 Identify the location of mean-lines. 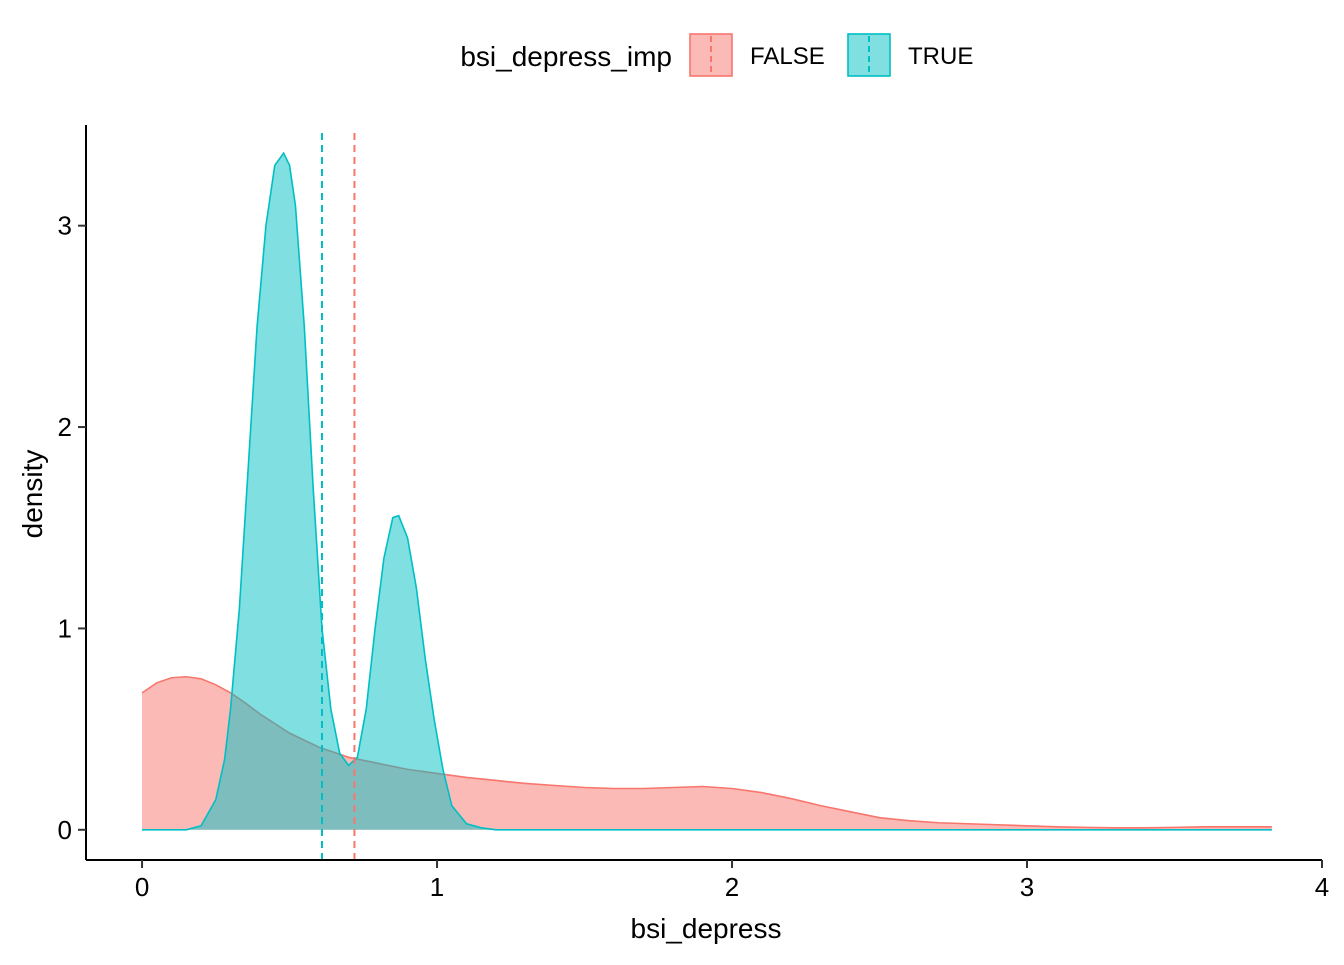
(338, 496).